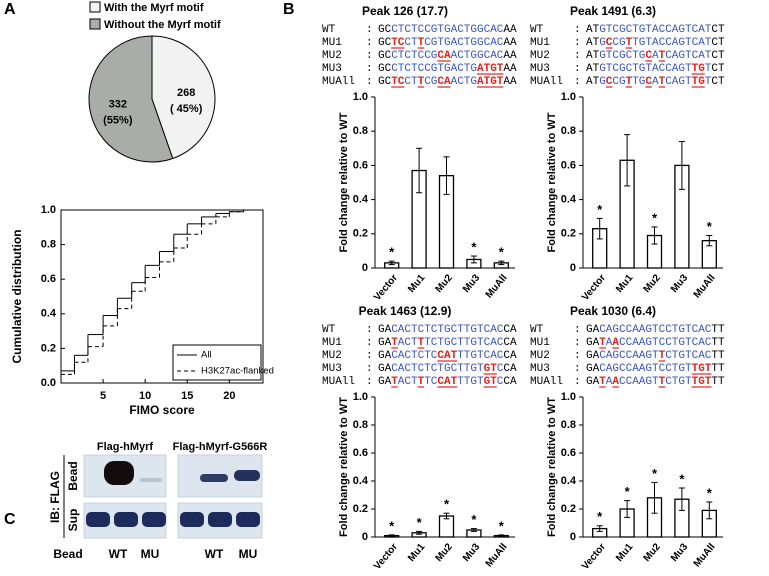  I want to click on sequence: GATAACCAAGTCCTGTCACTT, so click(655, 343).